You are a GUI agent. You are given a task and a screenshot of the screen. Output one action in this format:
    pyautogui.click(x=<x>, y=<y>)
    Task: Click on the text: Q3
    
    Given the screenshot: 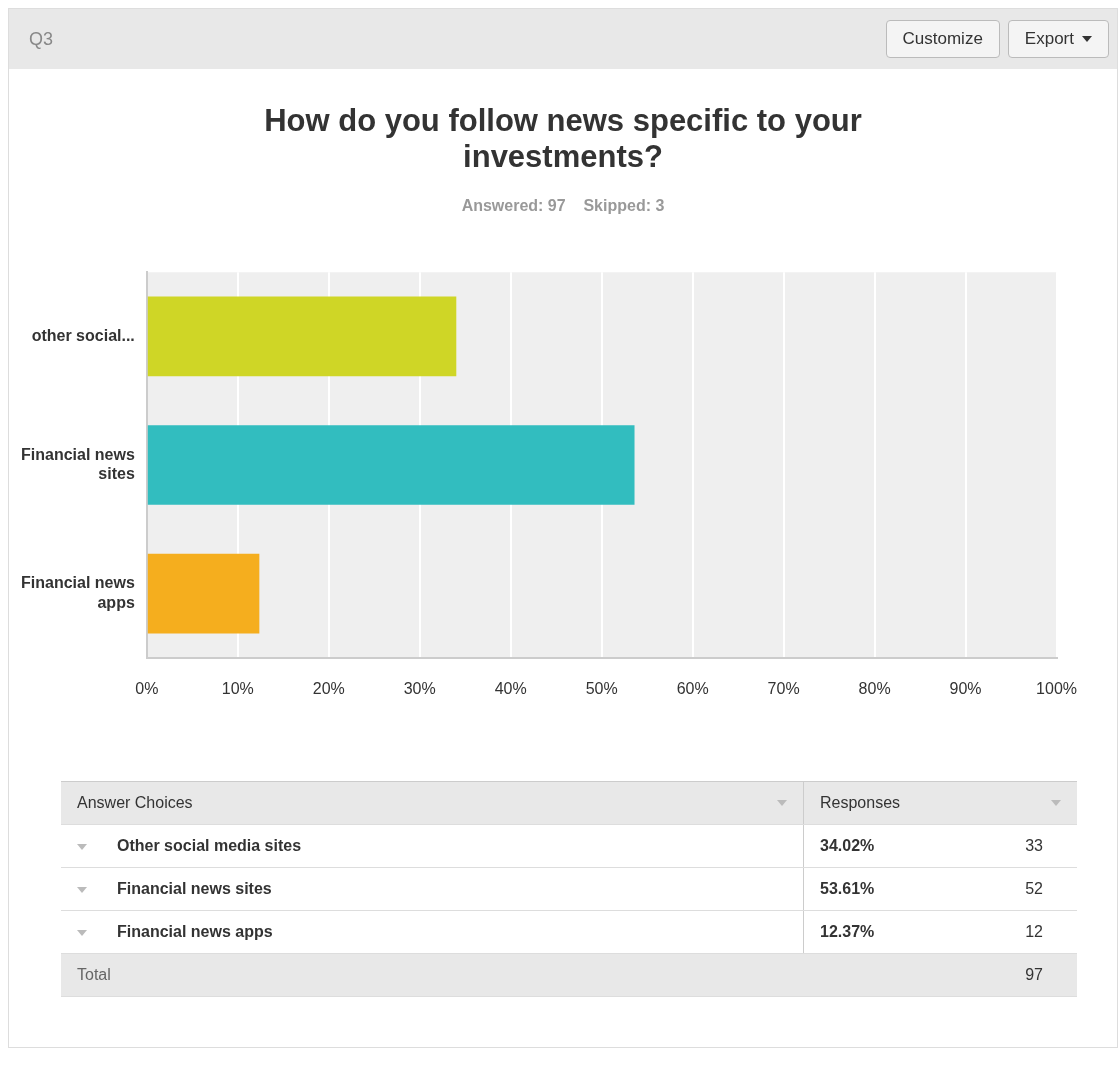 What is the action you would take?
    pyautogui.click(x=41, y=39)
    